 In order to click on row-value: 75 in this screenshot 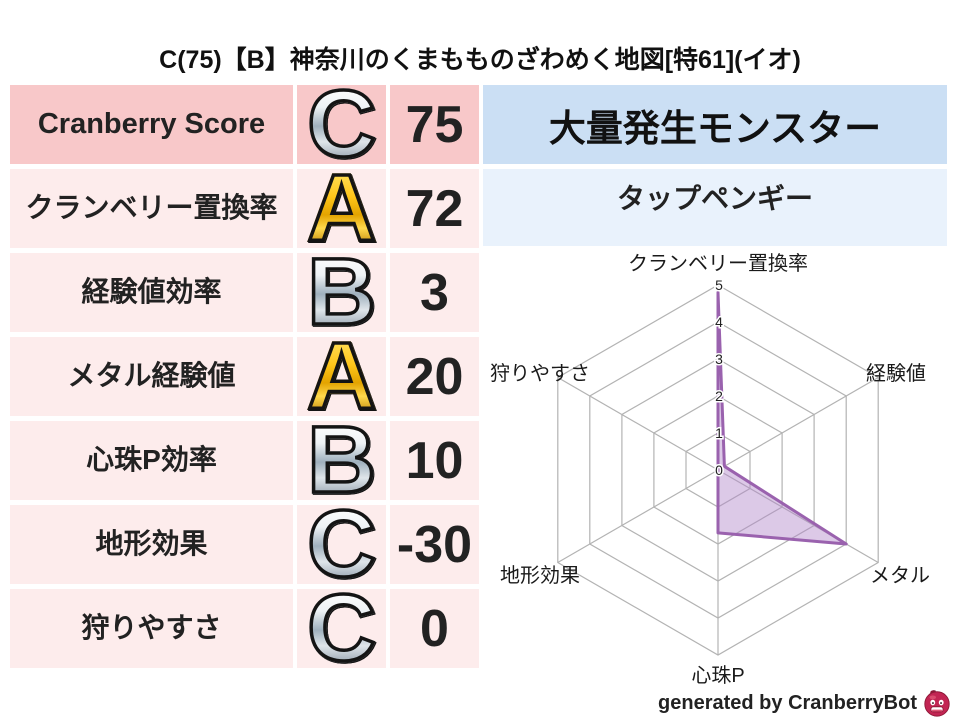, I will do `click(434, 124)`.